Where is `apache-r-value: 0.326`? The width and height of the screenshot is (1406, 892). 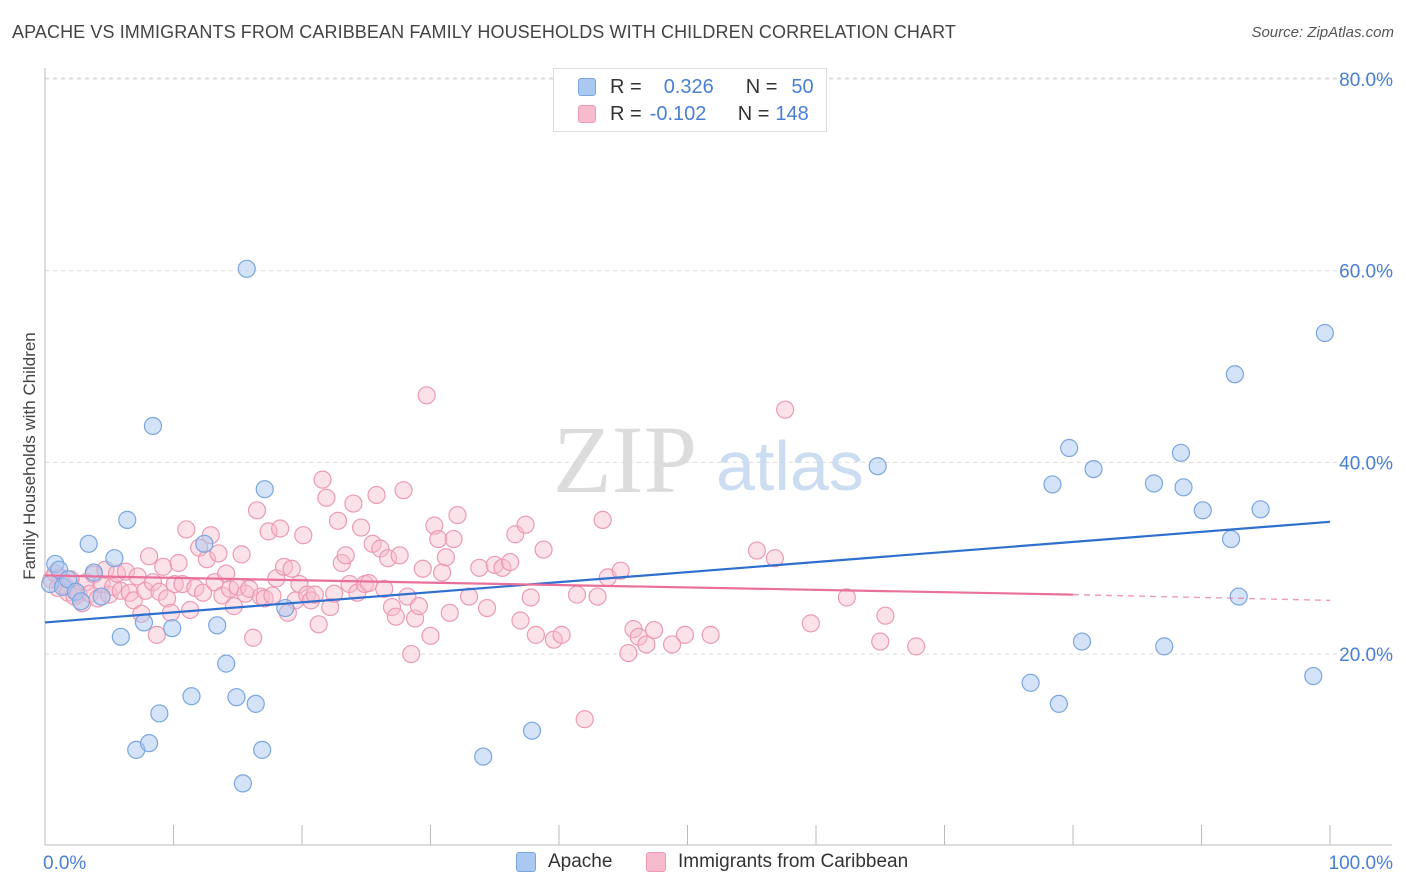
apache-r-value: 0.326 is located at coordinates (688, 86).